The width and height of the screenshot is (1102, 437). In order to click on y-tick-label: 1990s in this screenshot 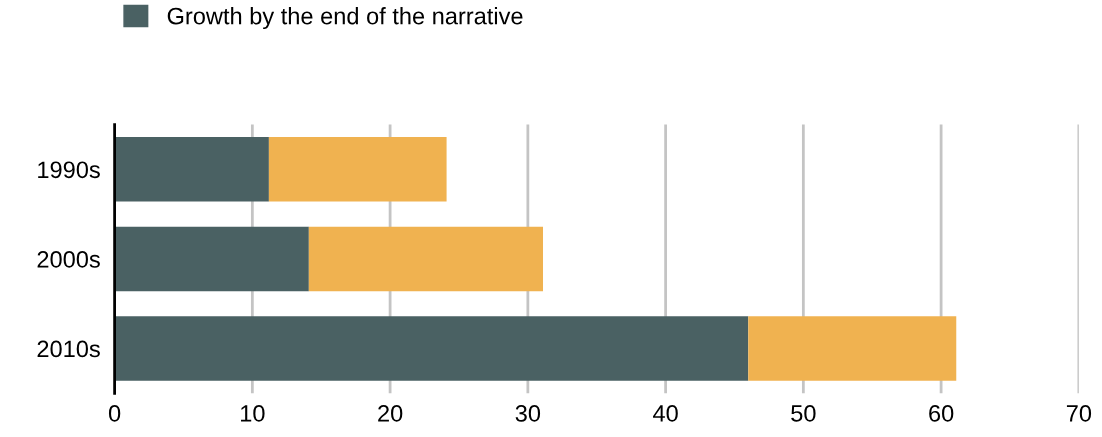, I will do `click(69, 170)`.